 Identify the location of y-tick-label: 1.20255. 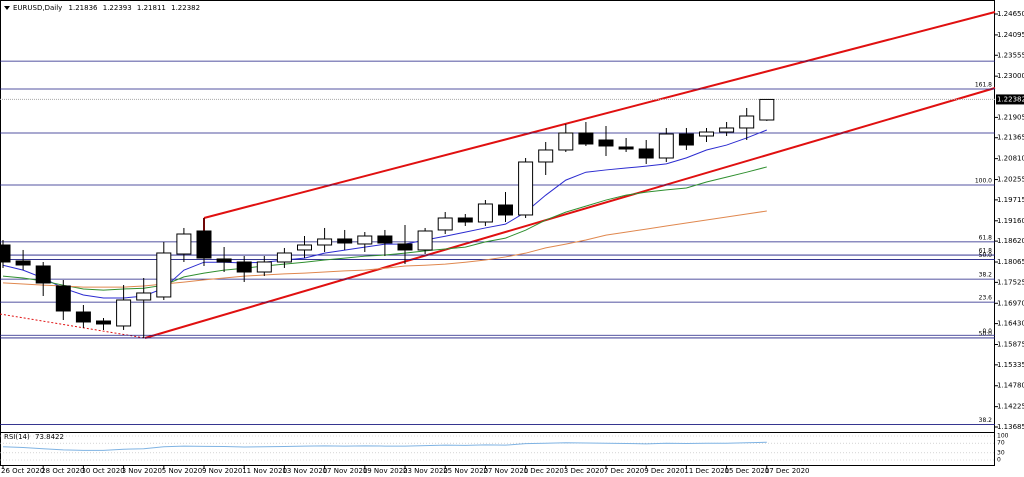
(1010, 180).